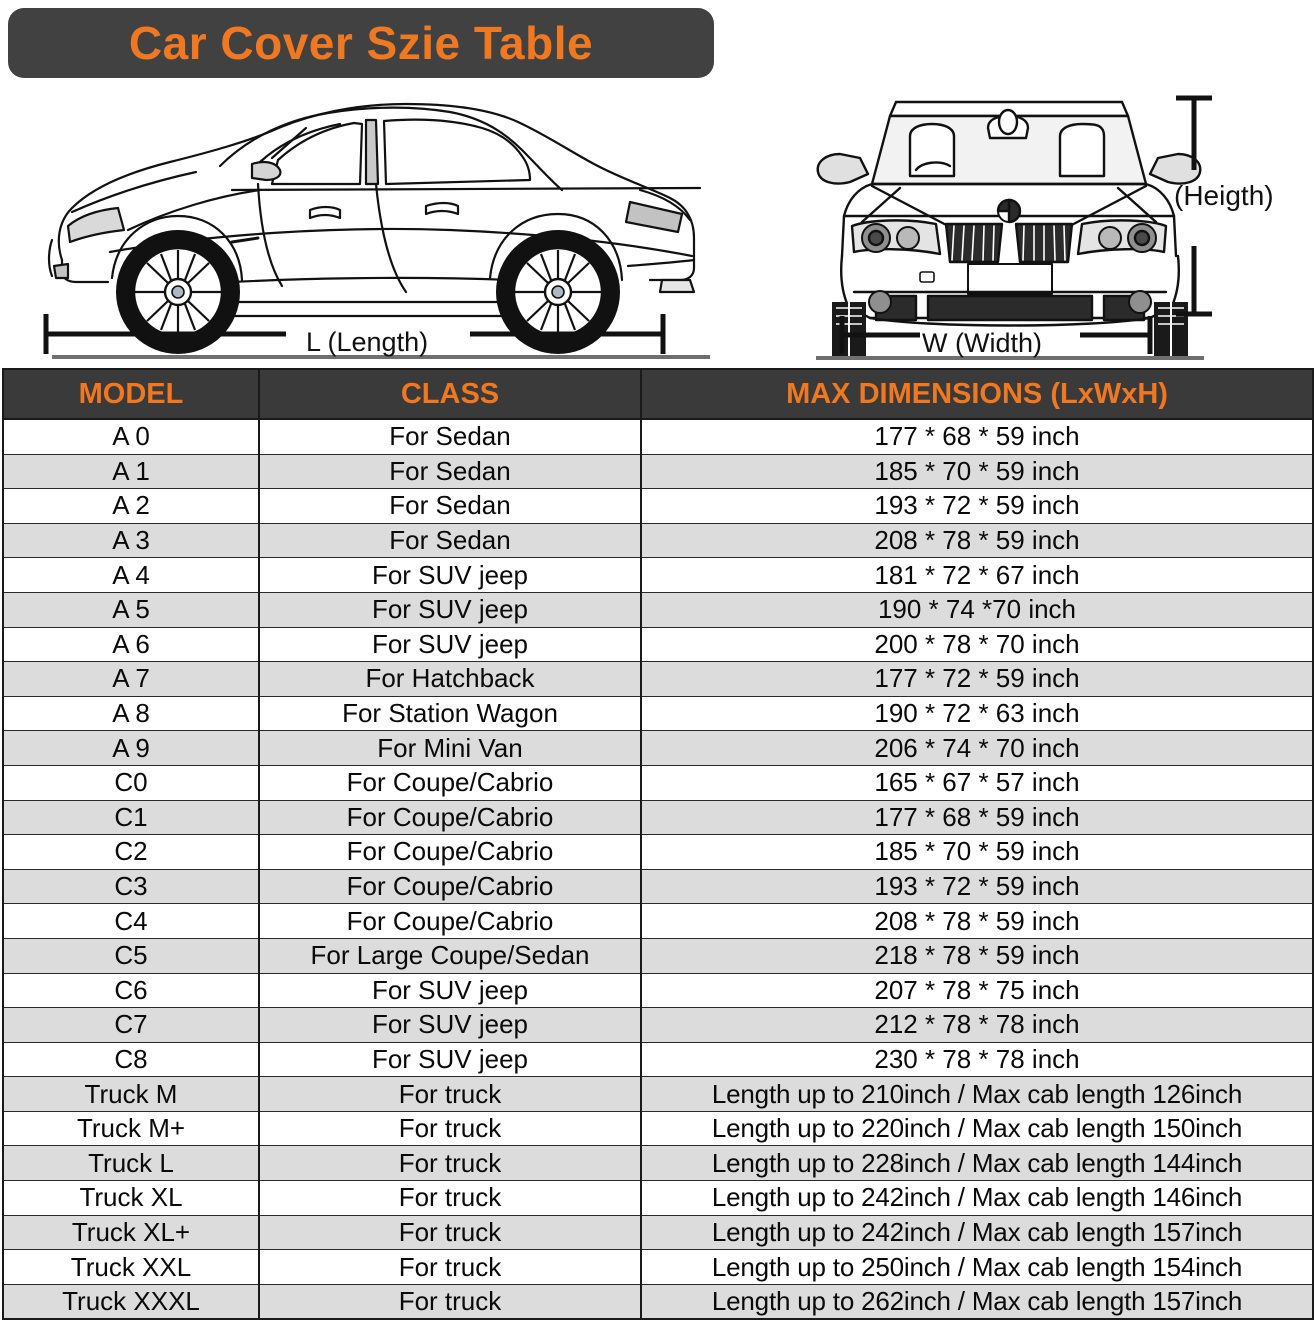 This screenshot has width=1314, height=1320. Describe the element at coordinates (131, 436) in the screenshot. I see `cell-model: A 0` at that location.